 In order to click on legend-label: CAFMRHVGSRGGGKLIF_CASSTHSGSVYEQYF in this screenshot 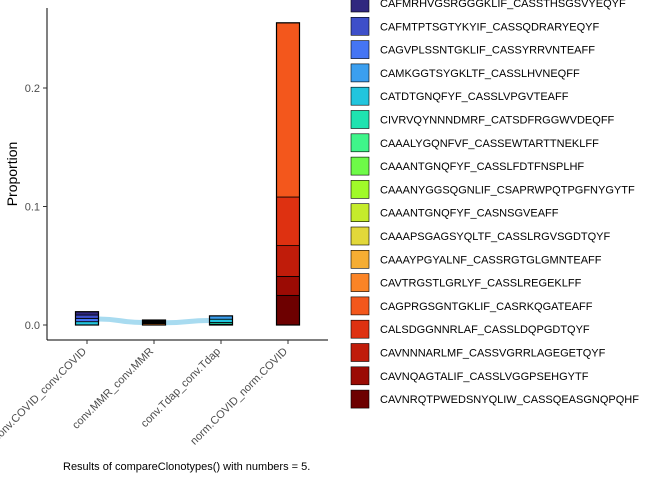, I will do `click(503, 5)`.